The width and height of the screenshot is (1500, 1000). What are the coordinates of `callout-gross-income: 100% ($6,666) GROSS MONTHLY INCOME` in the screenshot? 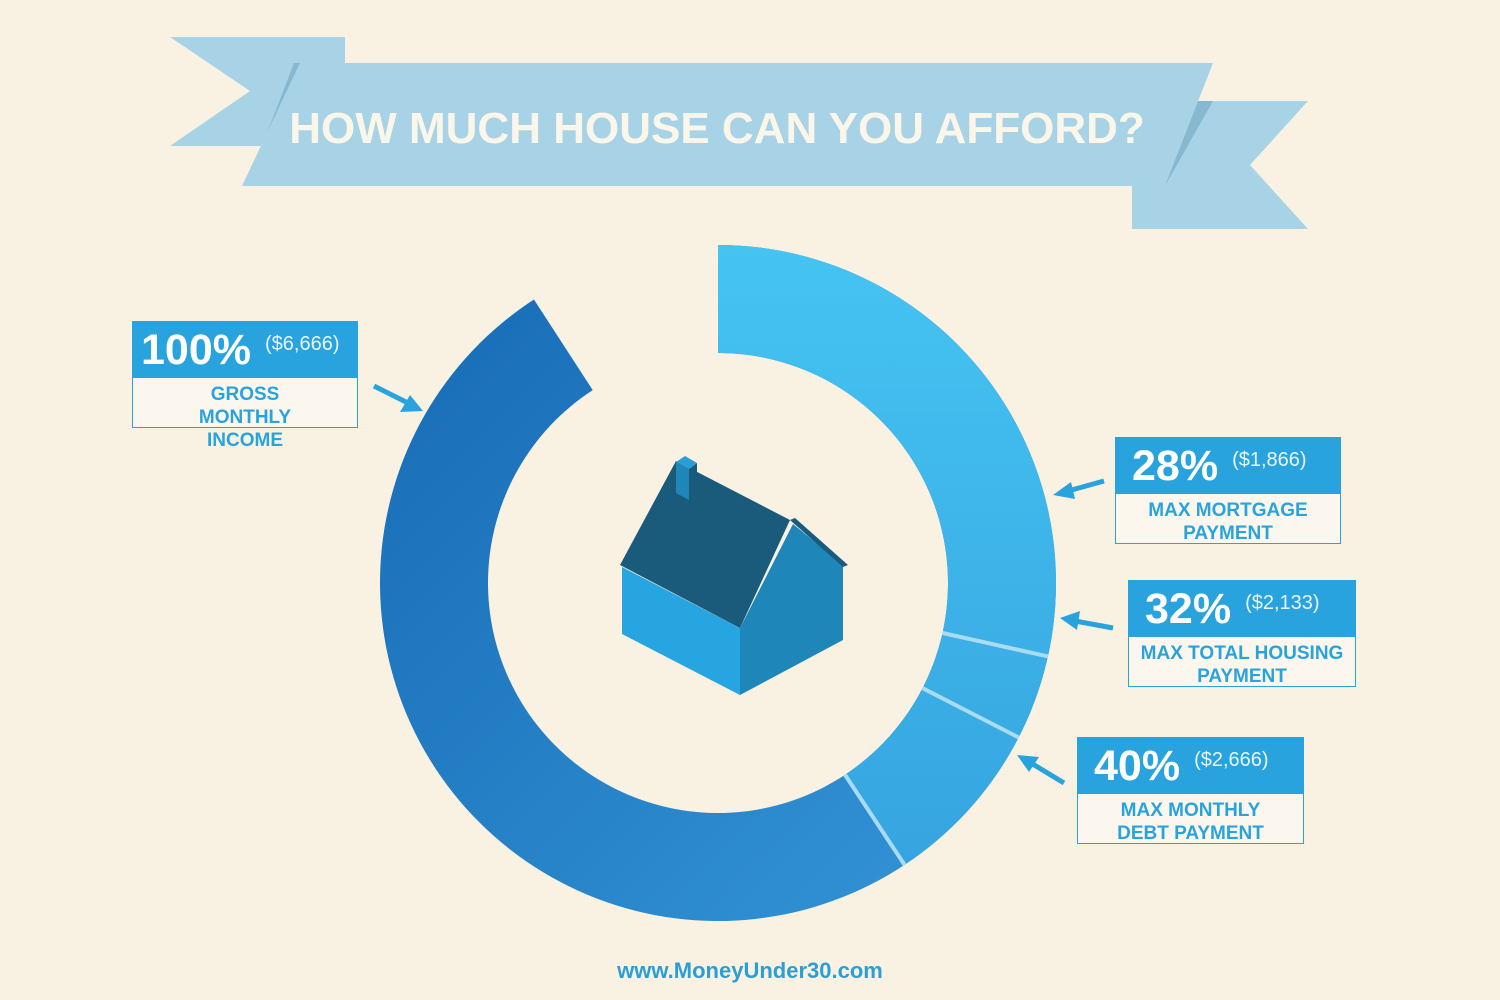 It's located at (245, 386).